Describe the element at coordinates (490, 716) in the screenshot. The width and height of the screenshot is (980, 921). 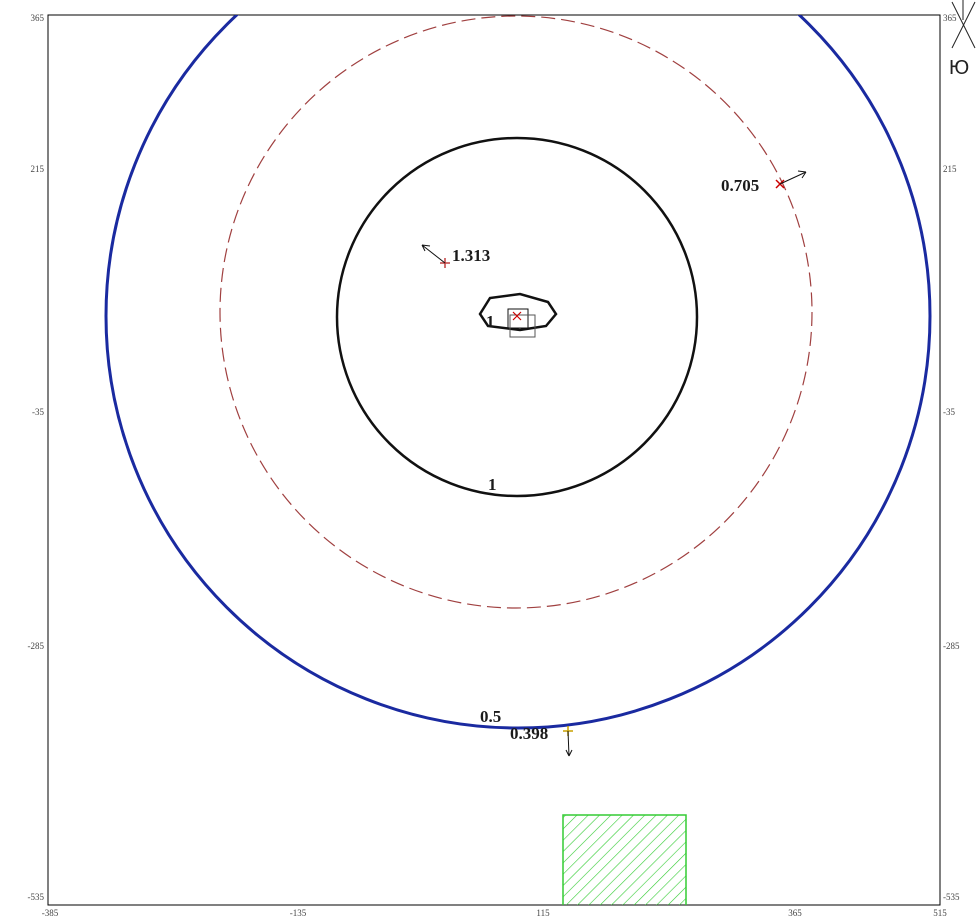
I see `contour-label: 0.5` at that location.